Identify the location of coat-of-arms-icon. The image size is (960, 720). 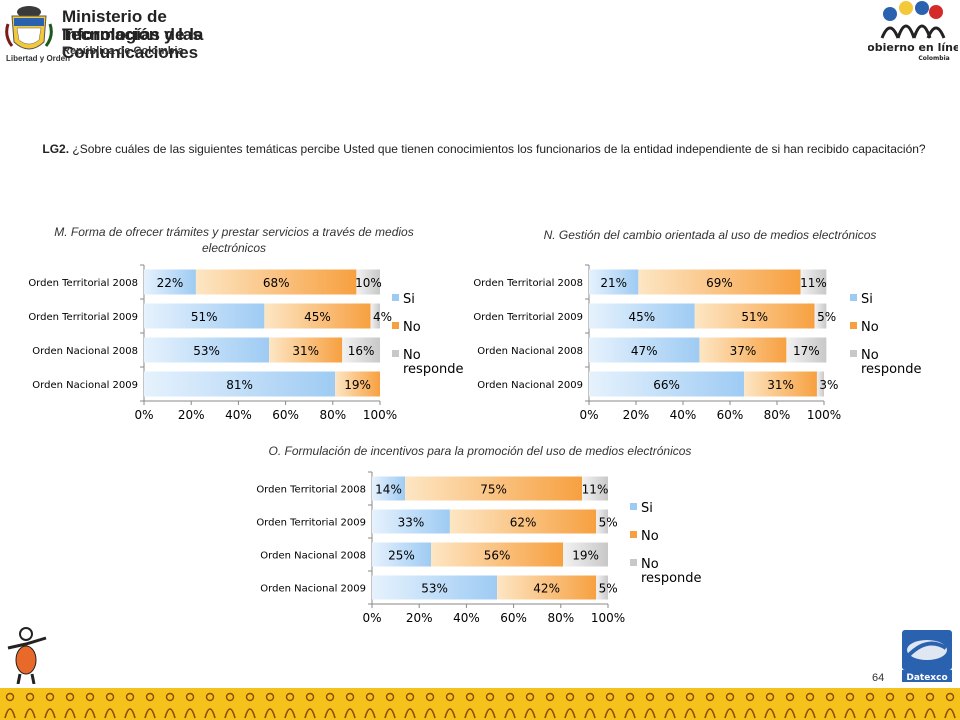
(29, 28).